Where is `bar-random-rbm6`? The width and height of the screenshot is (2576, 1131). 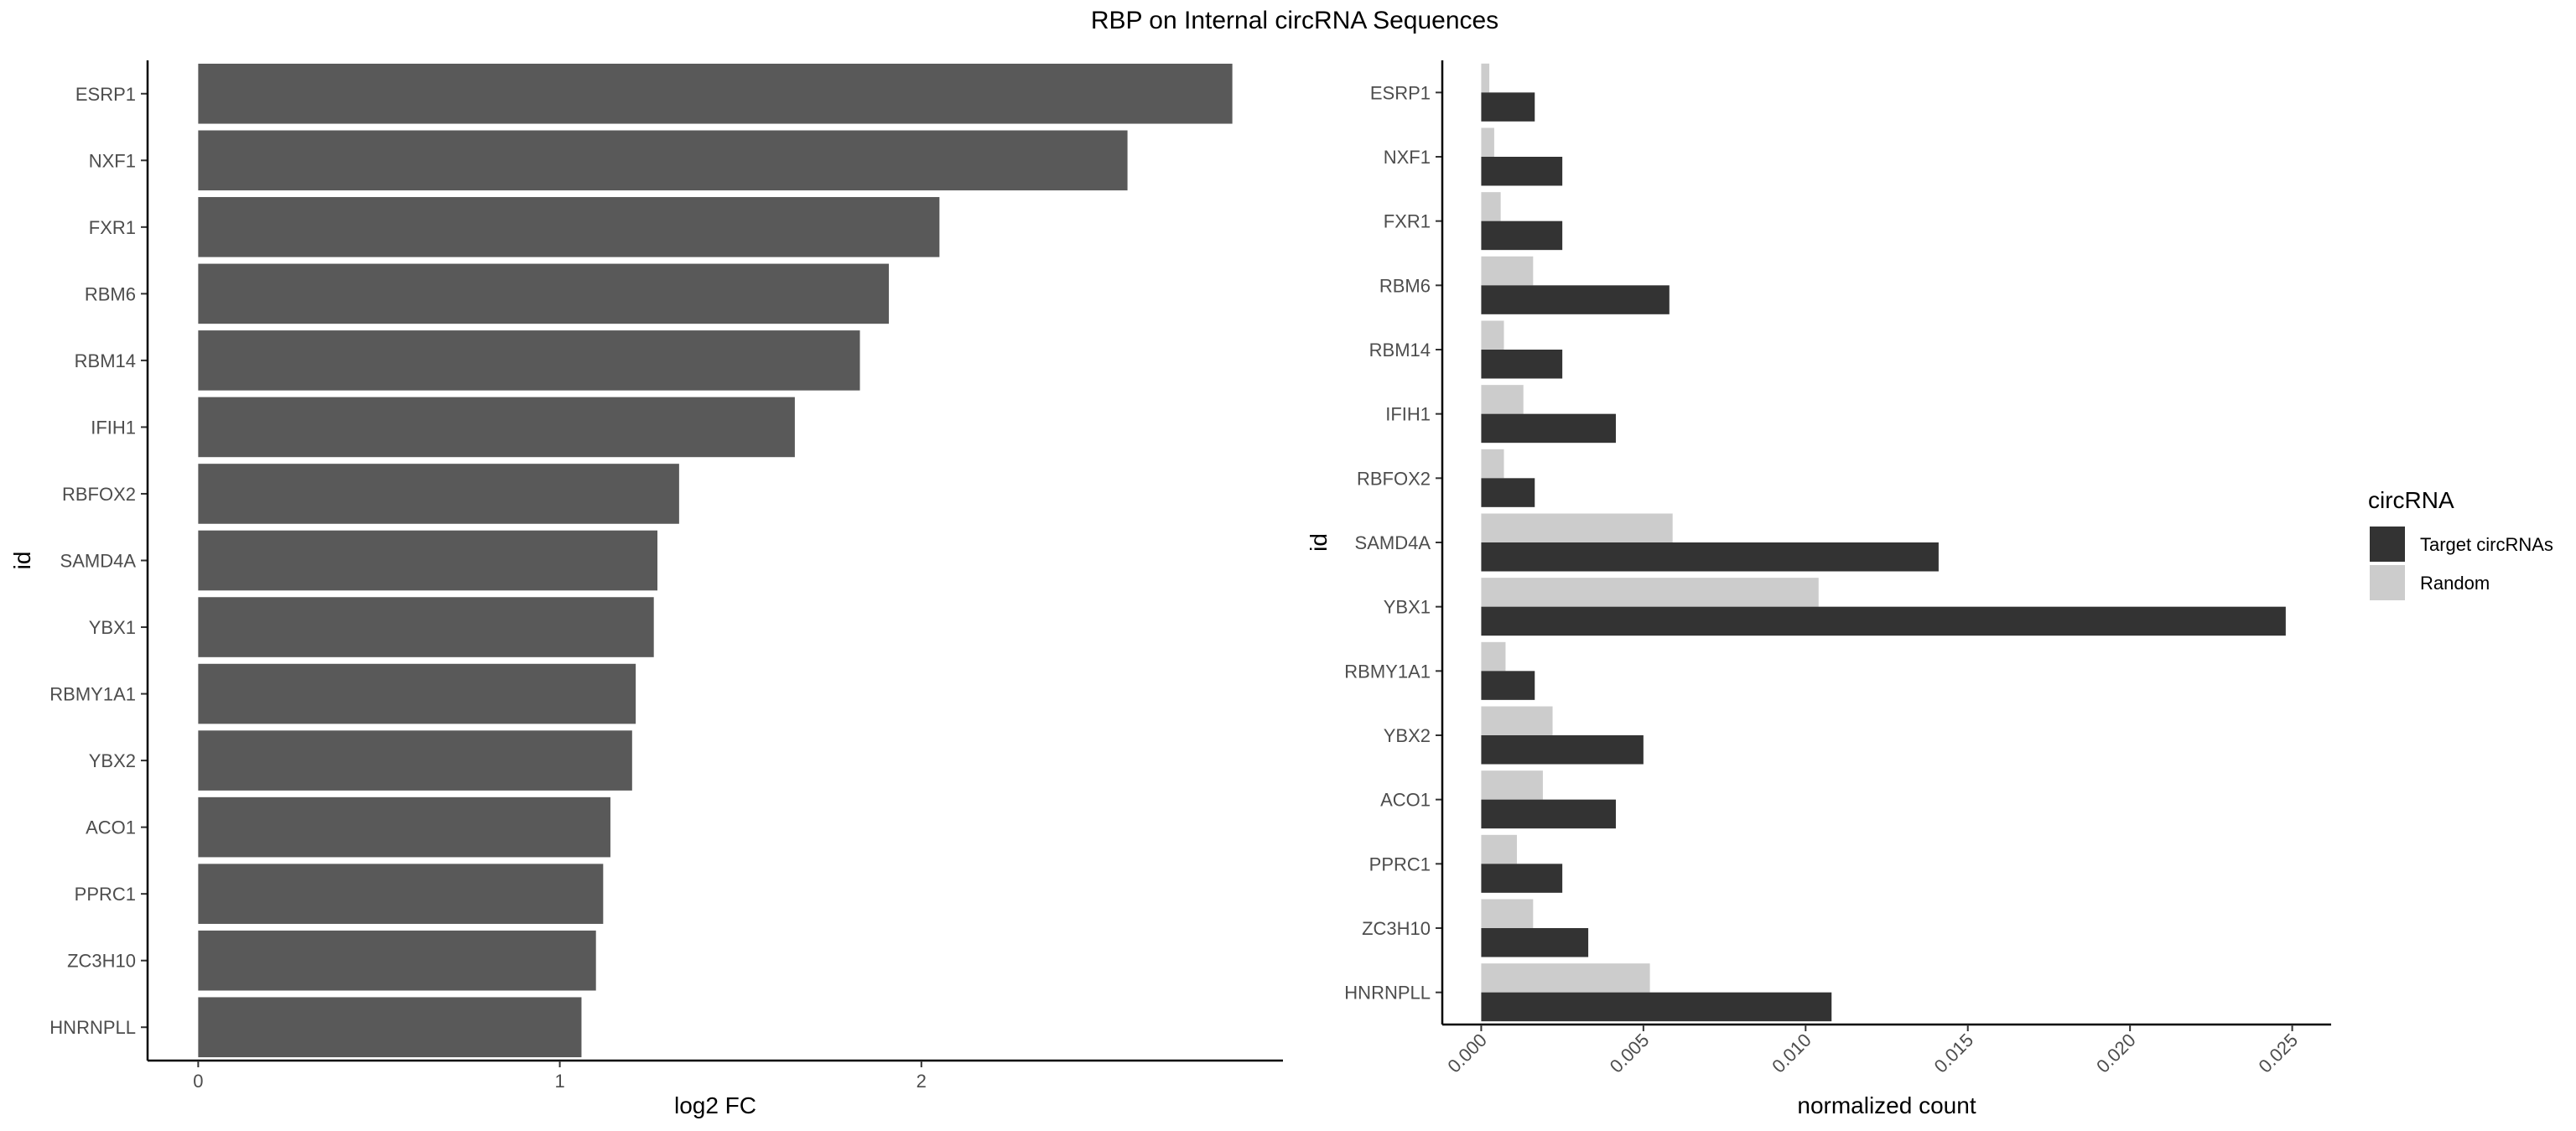 bar-random-rbm6 is located at coordinates (1507, 271).